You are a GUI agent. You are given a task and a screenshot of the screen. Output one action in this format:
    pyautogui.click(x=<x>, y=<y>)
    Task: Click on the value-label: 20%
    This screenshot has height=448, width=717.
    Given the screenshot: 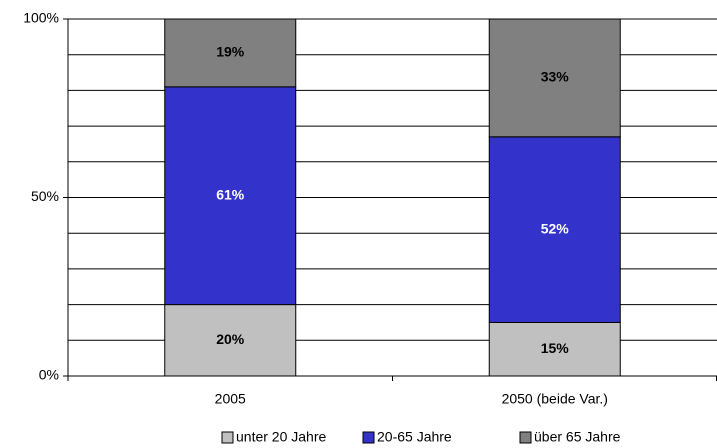 What is the action you would take?
    pyautogui.click(x=230, y=339)
    